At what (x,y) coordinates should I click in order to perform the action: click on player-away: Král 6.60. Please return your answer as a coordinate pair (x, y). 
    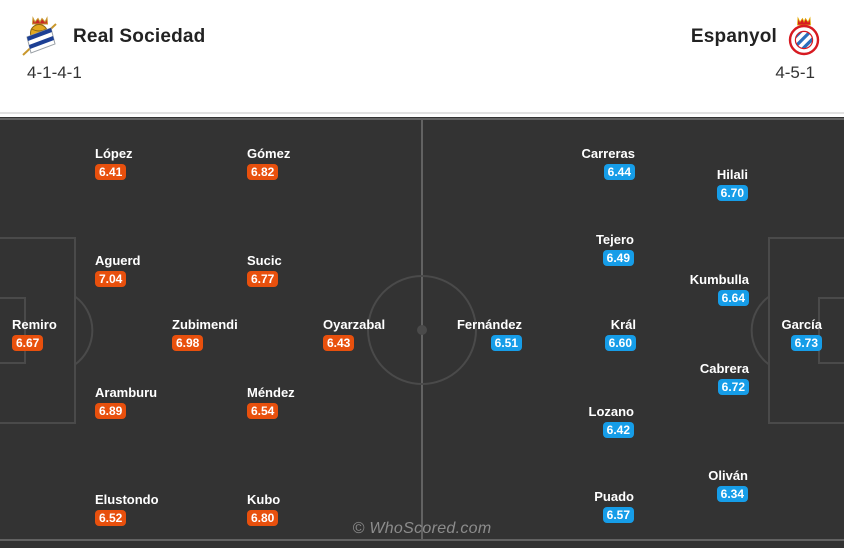
    Looking at the image, I should click on (620, 334).